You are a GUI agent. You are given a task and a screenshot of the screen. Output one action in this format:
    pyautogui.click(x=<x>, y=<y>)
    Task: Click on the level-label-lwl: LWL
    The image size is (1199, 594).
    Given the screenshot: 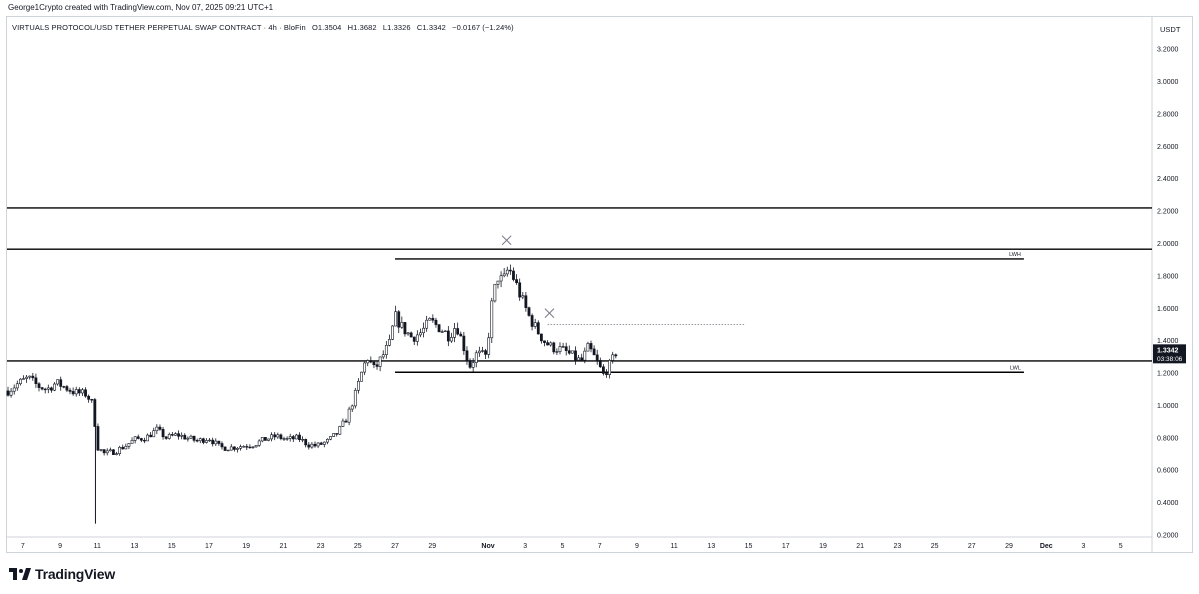 What is the action you would take?
    pyautogui.click(x=1015, y=368)
    